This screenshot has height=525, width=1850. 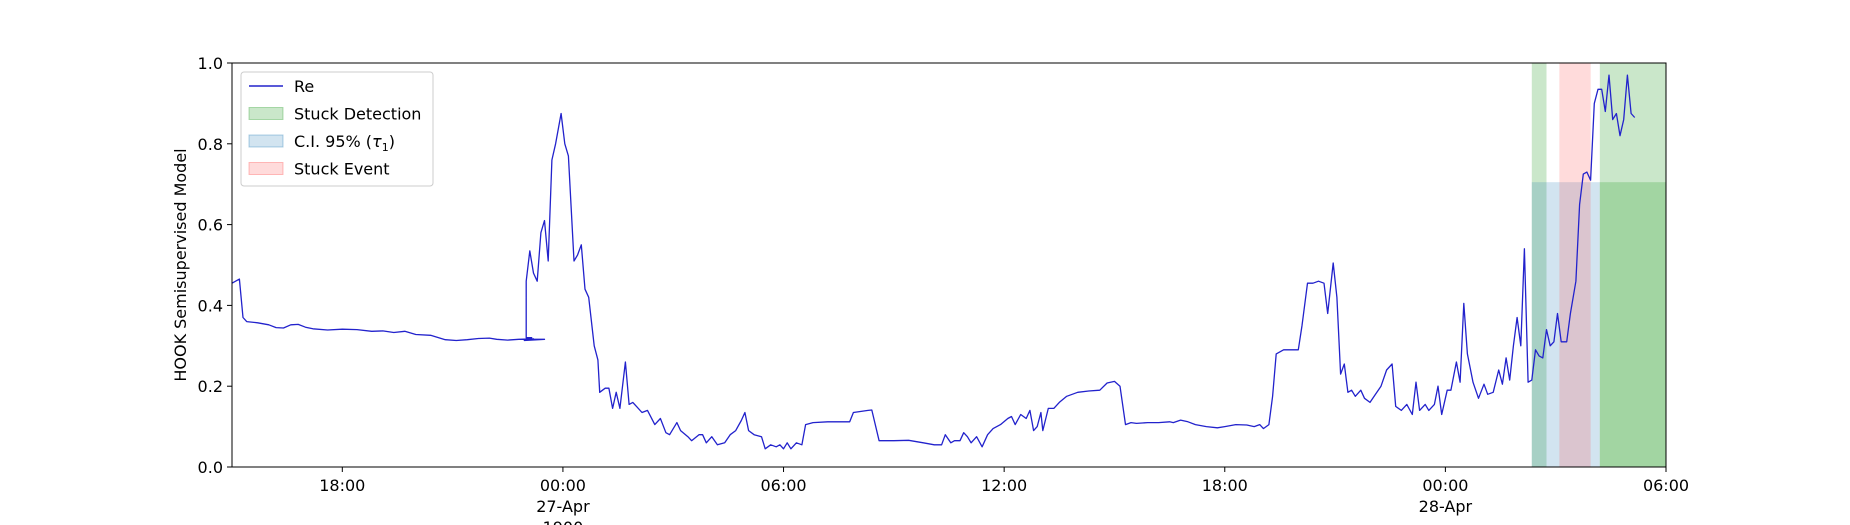 I want to click on legend-swatch-stuck-event, so click(x=266, y=168).